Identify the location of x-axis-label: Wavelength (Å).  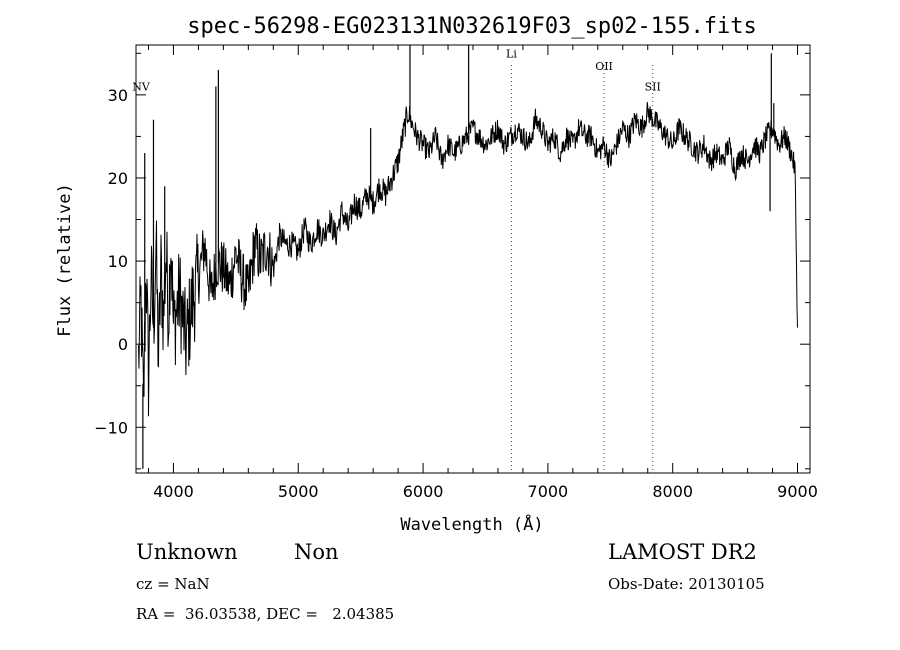
(471, 524).